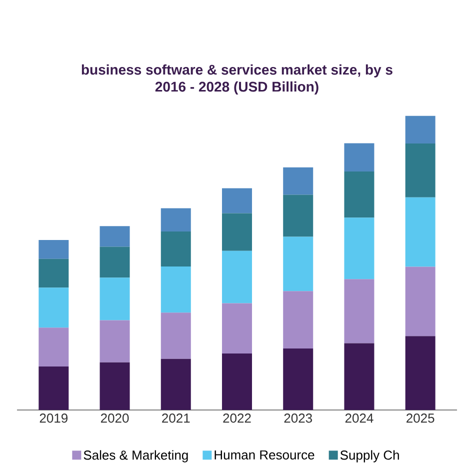  I want to click on legend-label: Supply Ch, so click(369, 456).